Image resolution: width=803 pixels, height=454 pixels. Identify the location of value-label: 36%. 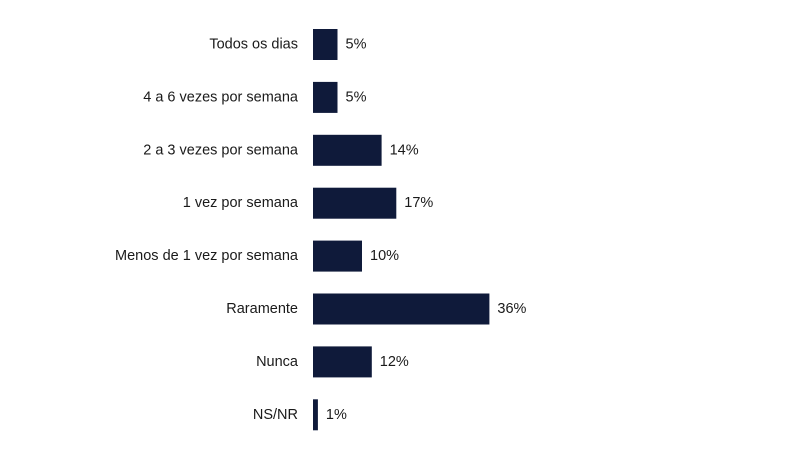
(511, 309).